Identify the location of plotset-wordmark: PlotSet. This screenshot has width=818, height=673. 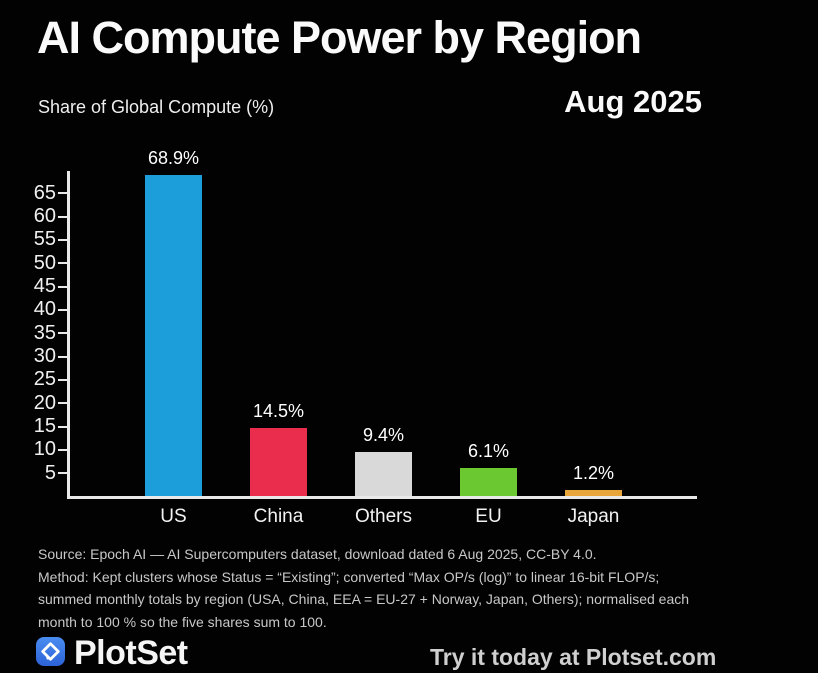
(131, 653).